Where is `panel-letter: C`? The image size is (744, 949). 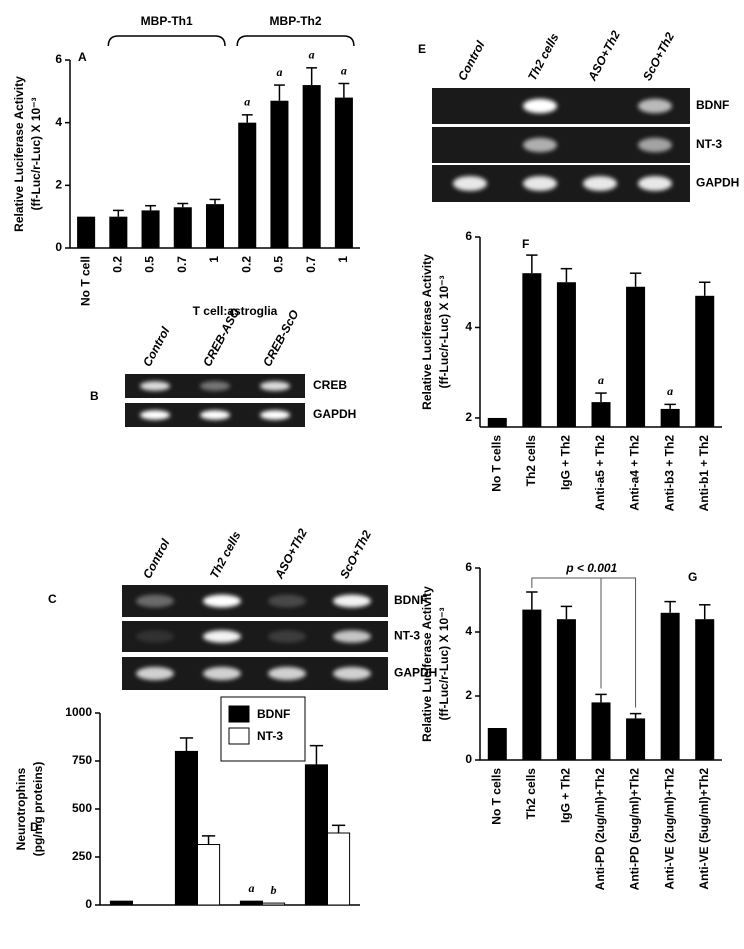
panel-letter: C is located at coordinates (52, 599).